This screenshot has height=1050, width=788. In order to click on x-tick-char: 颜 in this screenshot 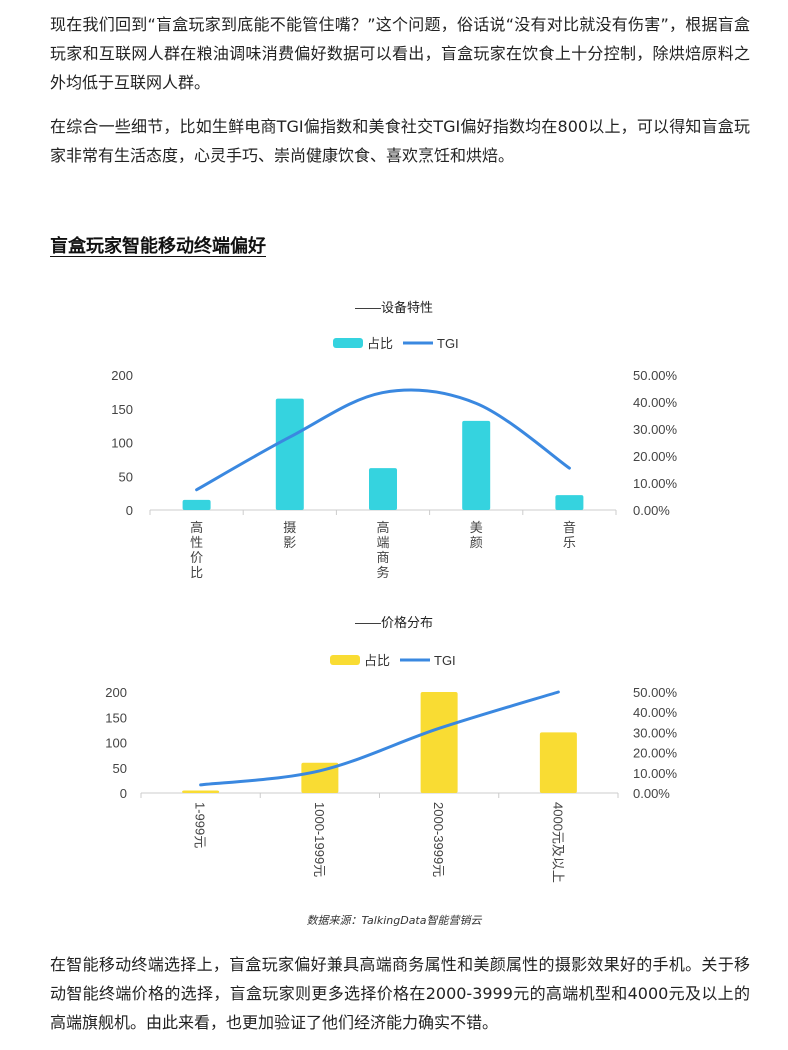, I will do `click(476, 542)`.